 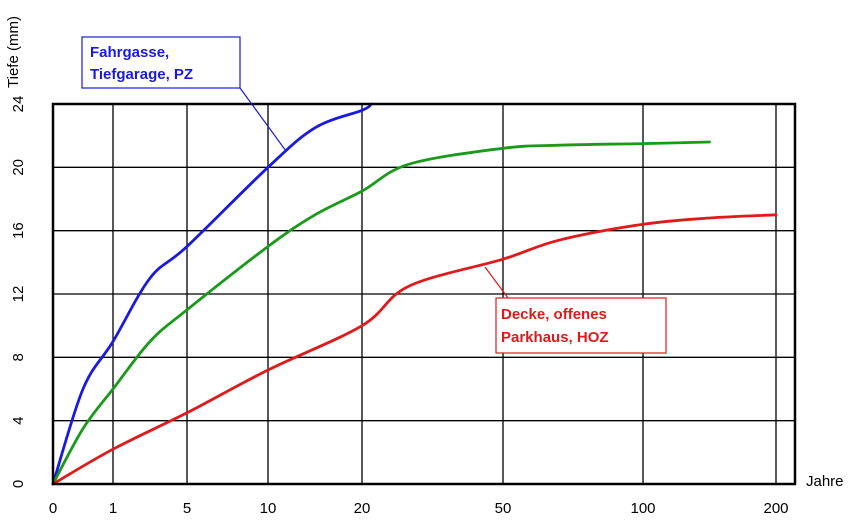 What do you see at coordinates (129, 52) in the screenshot?
I see `annotation-blue-line-1: Fahrgasse,` at bounding box center [129, 52].